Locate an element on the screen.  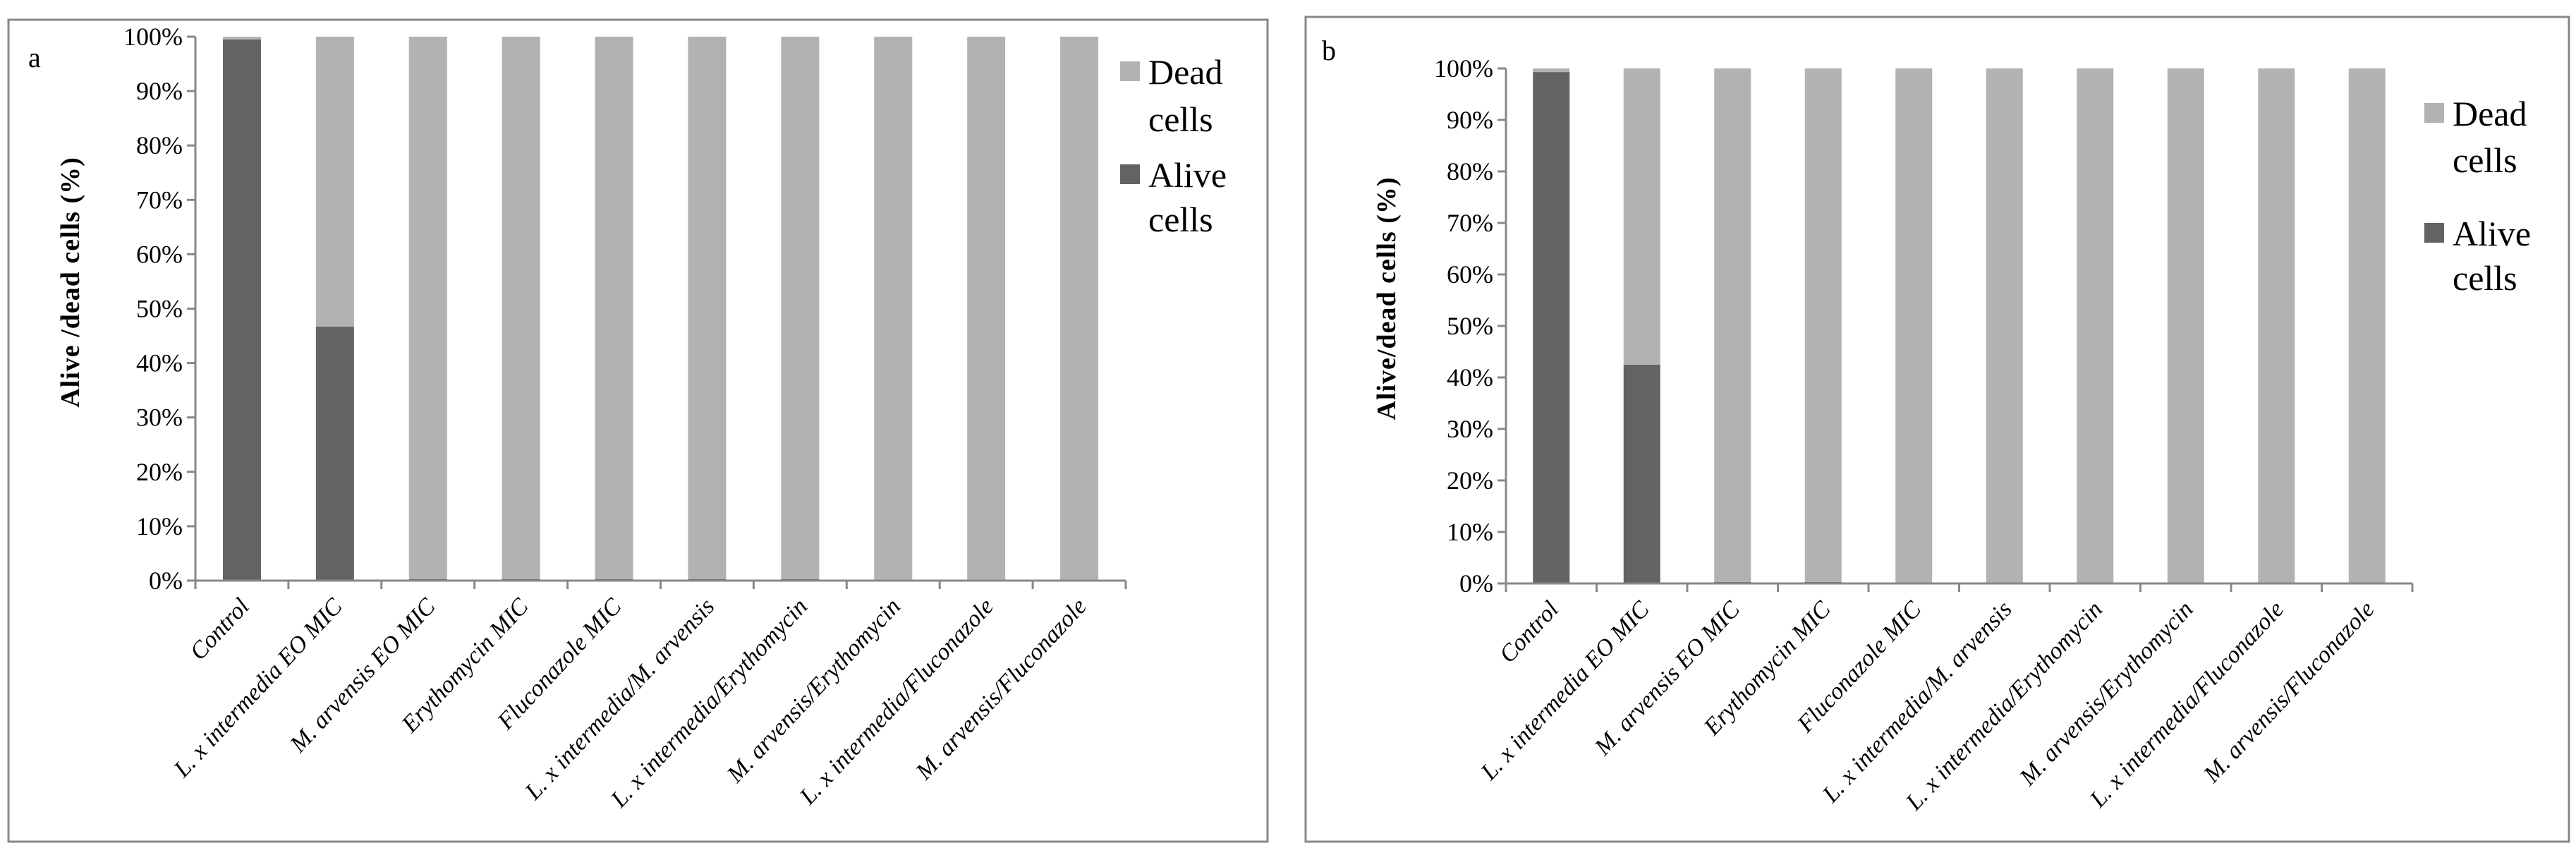
x-tick-label: L. x intermedia/Erythomycin is located at coordinates (709, 703).